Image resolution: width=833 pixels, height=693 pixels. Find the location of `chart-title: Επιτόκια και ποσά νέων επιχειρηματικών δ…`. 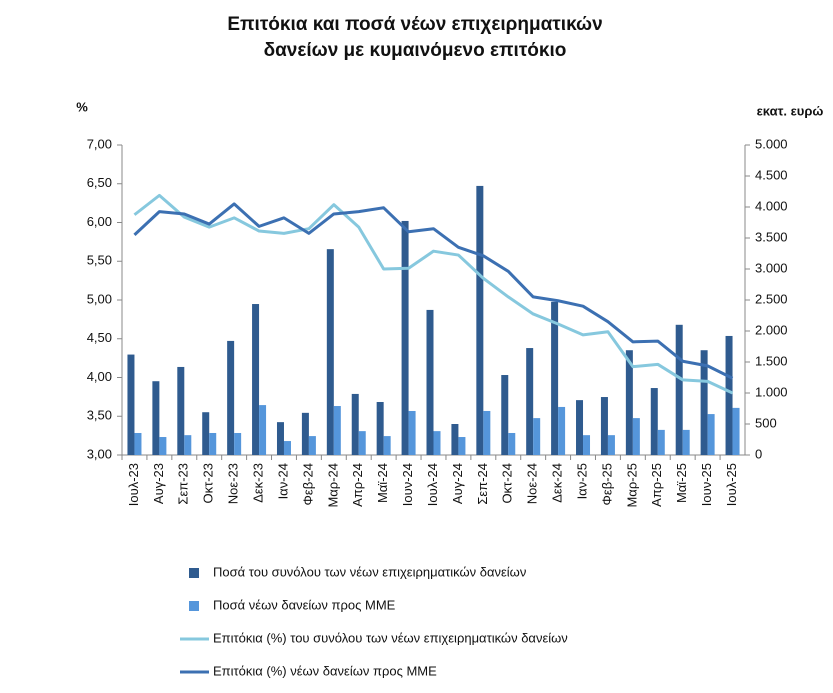

chart-title: Επιτόκια και ποσά νέων επιχειρηματικών δ… is located at coordinates (415, 37).